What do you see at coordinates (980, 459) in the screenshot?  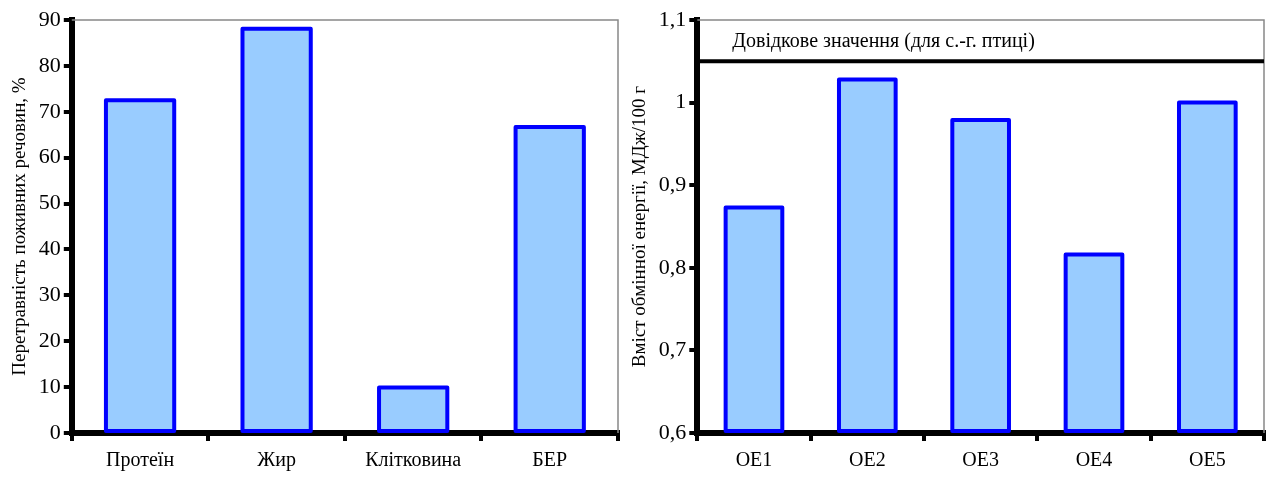 I see `x-tick-label: OE3` at bounding box center [980, 459].